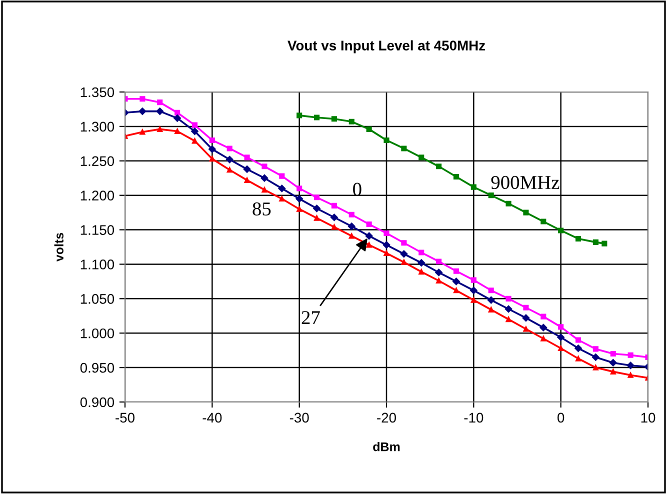 The image size is (667, 494). What do you see at coordinates (97, 127) in the screenshot?
I see `y-tick-label: 1.300` at bounding box center [97, 127].